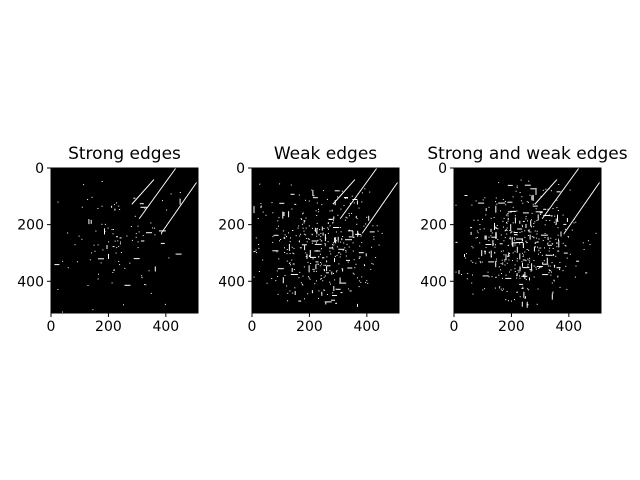 The image size is (640, 480). I want to click on subplot-title: Strong and weak edges, so click(527, 154).